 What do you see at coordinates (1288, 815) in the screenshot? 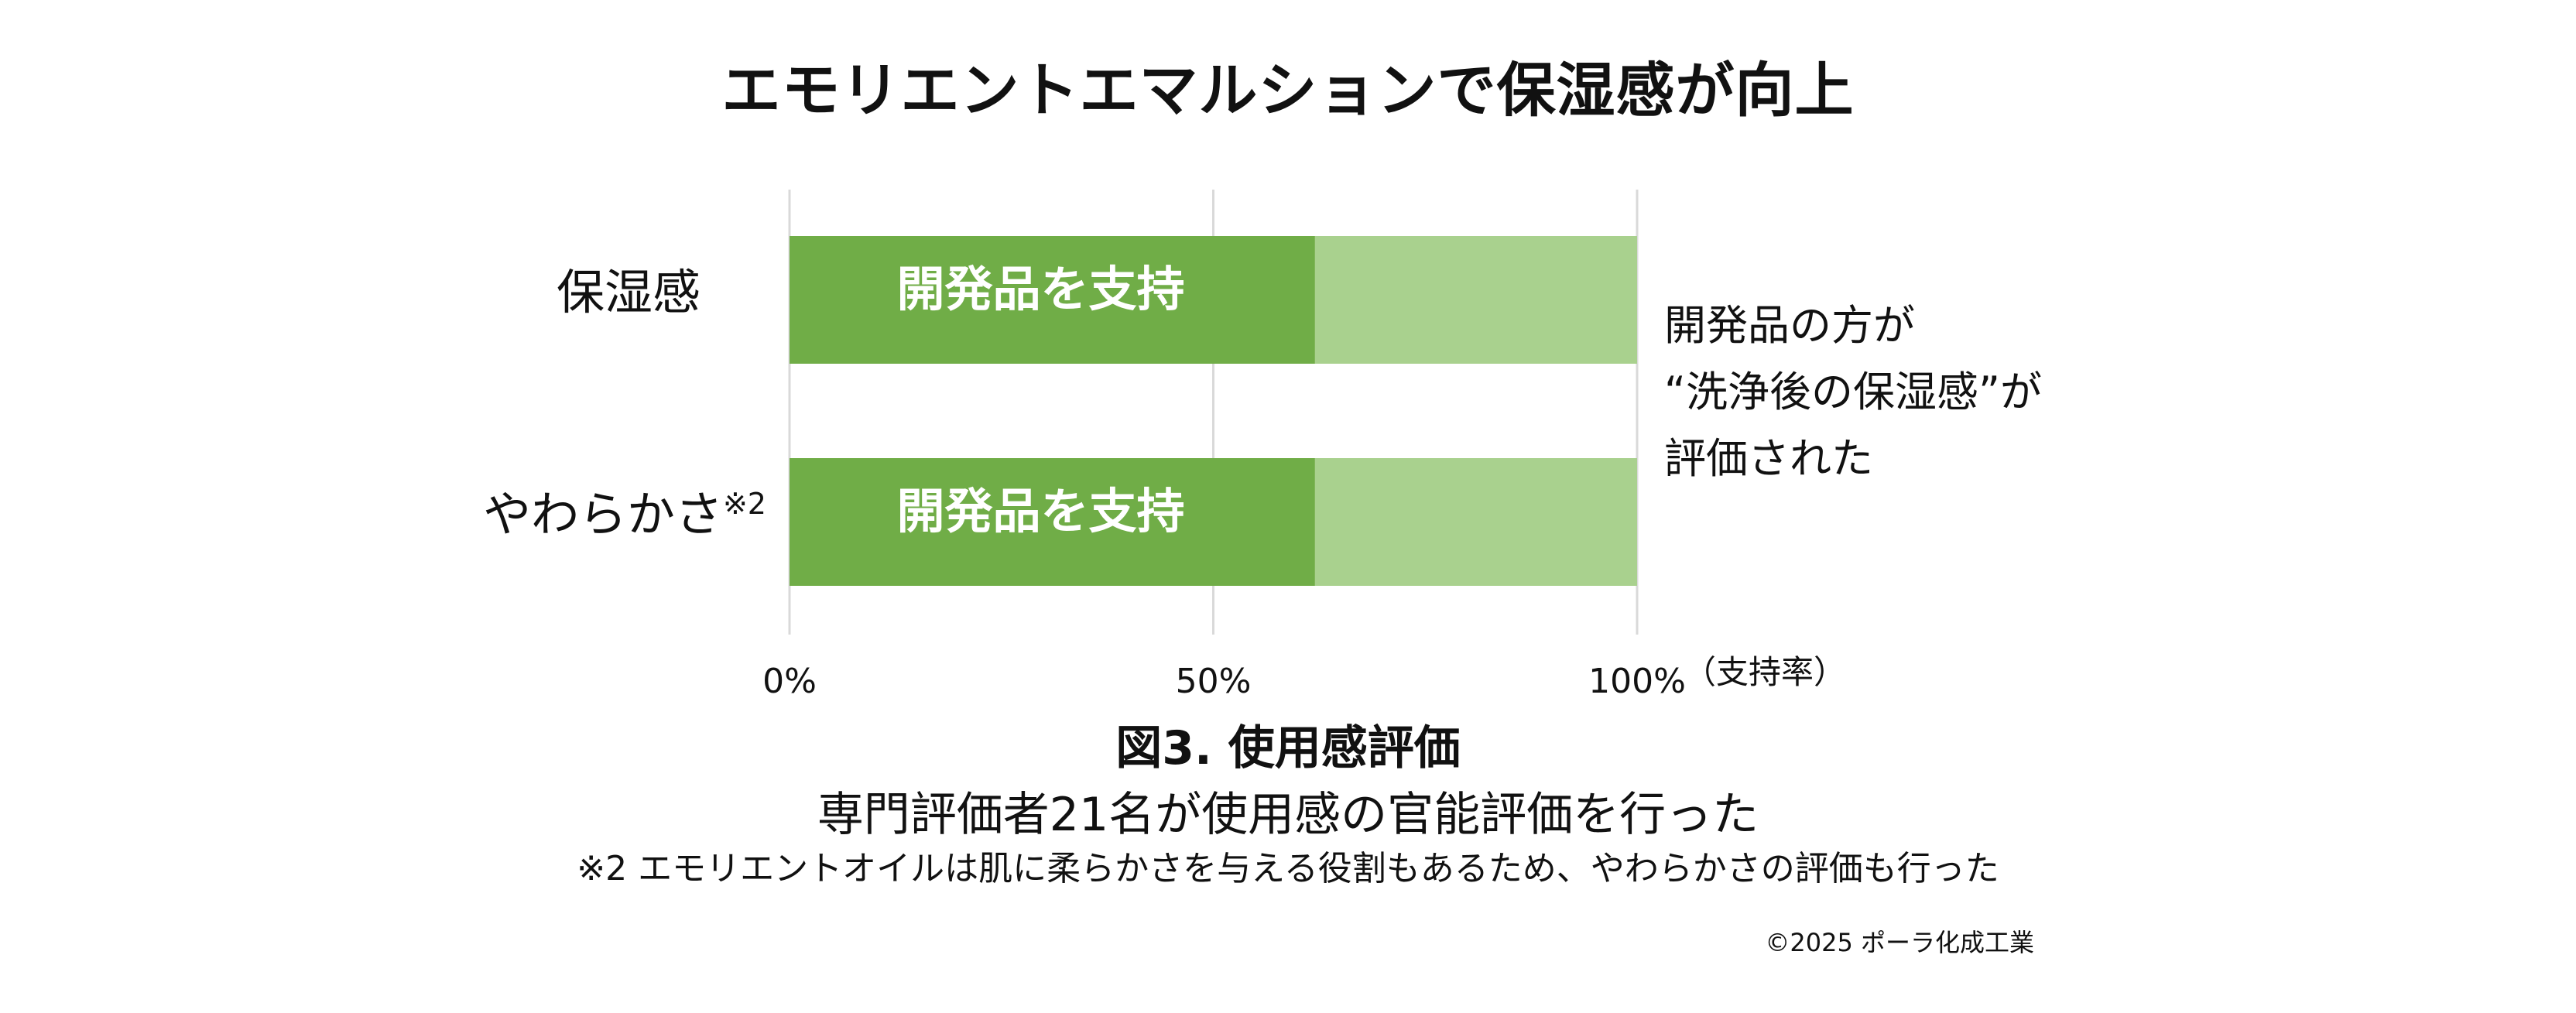
I see `figure-description: 専門評価者21名が使用感の官能評価を行った` at bounding box center [1288, 815].